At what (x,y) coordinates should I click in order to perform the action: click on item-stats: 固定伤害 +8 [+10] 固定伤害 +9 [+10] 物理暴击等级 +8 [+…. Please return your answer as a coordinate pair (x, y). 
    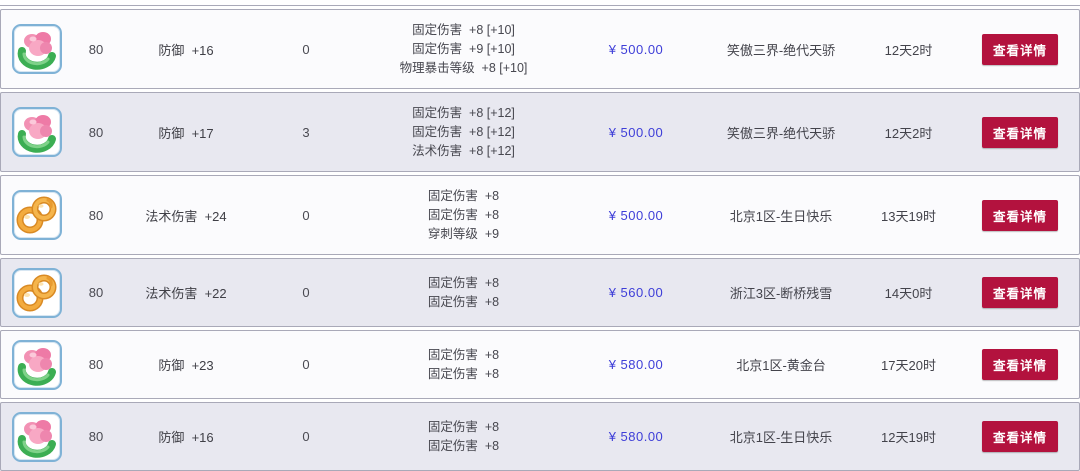
    Looking at the image, I should click on (463, 49).